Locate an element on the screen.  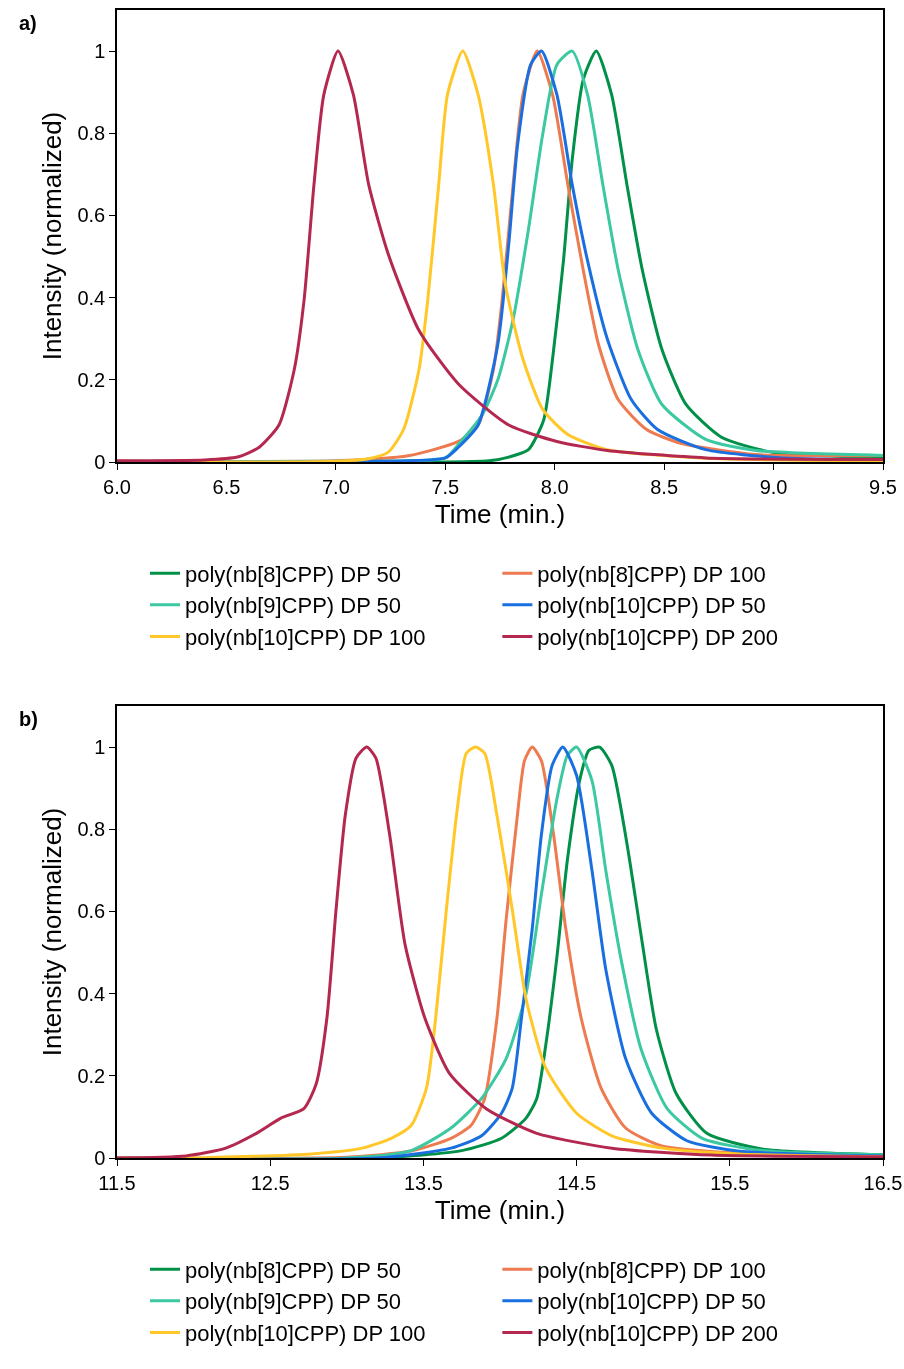
x-tick-label: 9.0 is located at coordinates (773, 486).